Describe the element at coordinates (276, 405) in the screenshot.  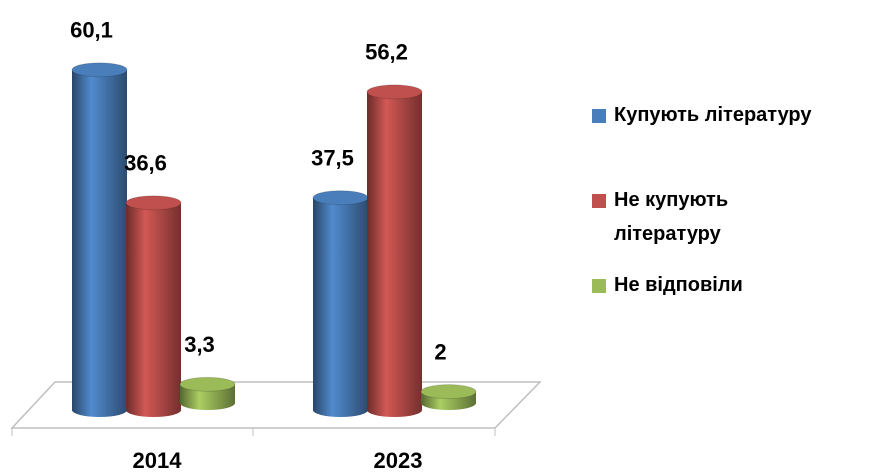
I see `floor` at that location.